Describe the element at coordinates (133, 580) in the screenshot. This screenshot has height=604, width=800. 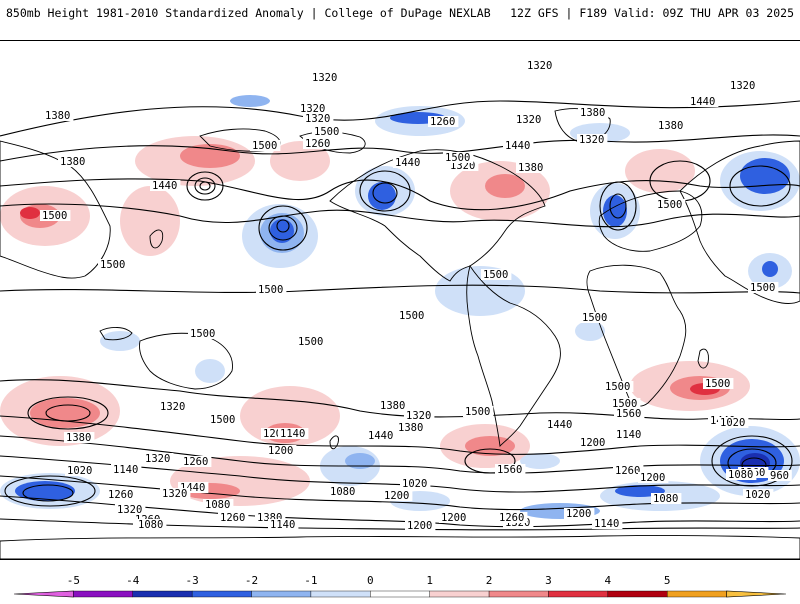
I see `colorbar-tick-label: -4` at that location.